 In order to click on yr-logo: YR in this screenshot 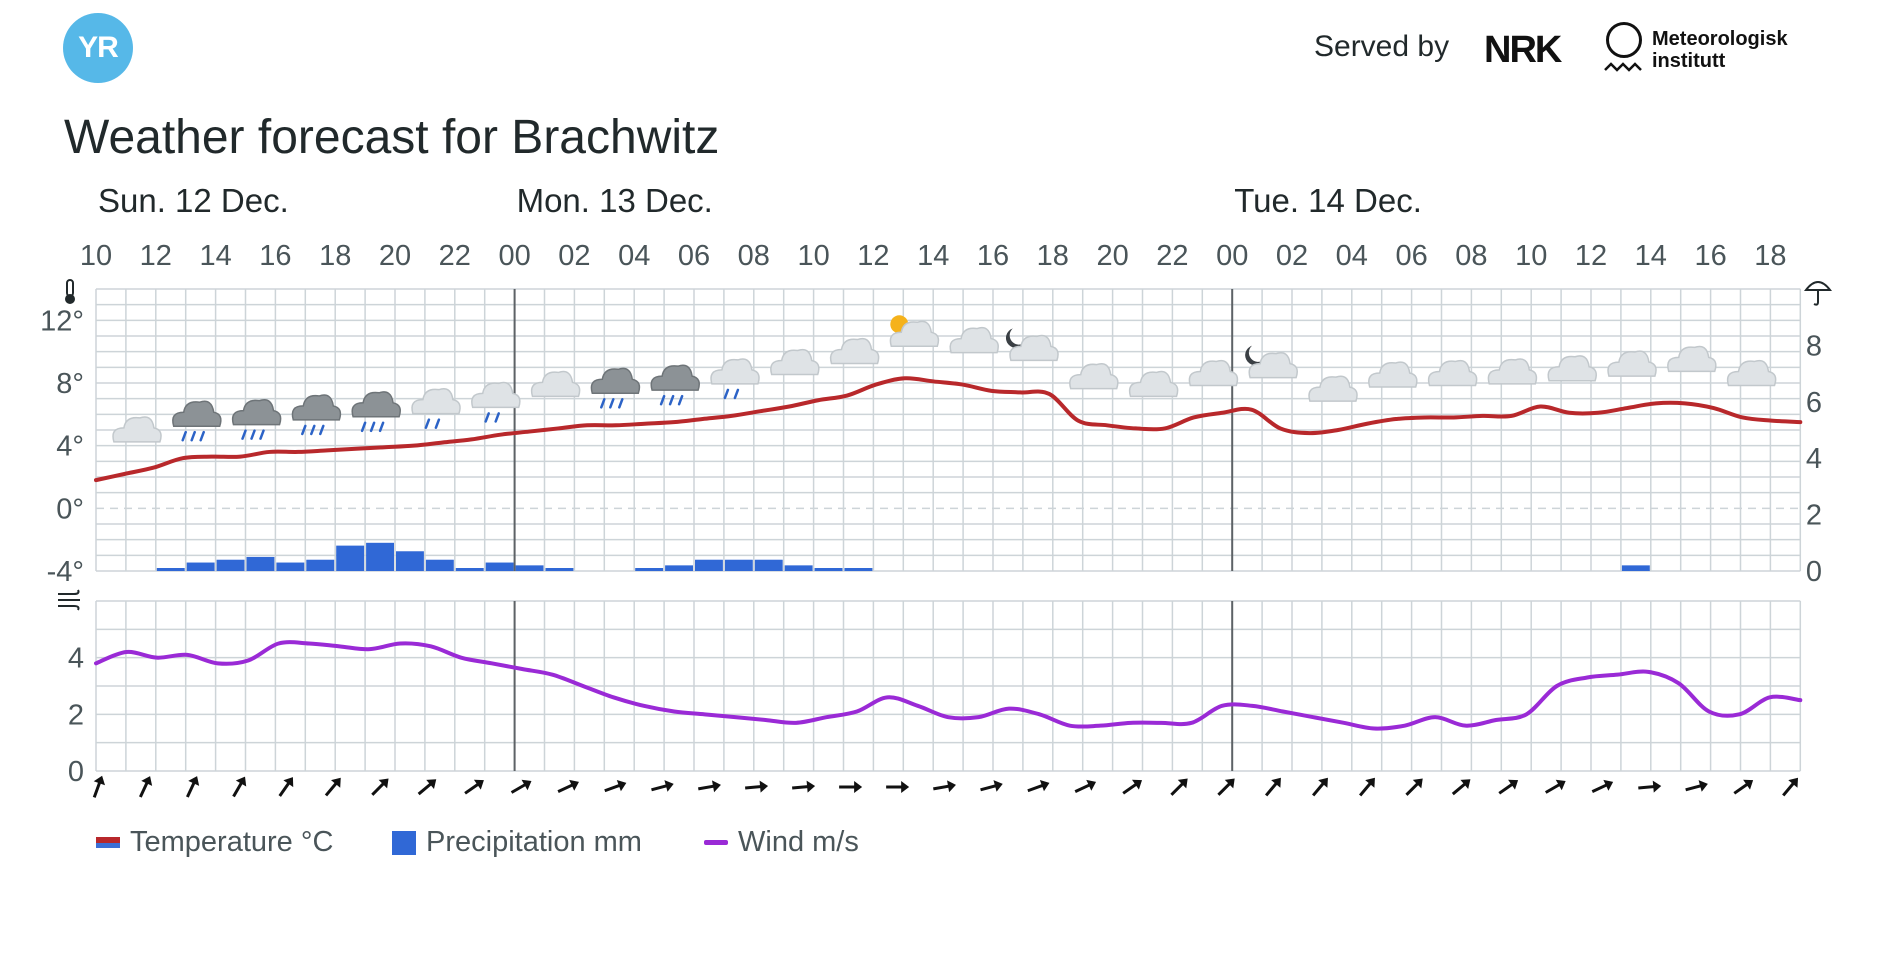, I will do `click(98, 48)`.